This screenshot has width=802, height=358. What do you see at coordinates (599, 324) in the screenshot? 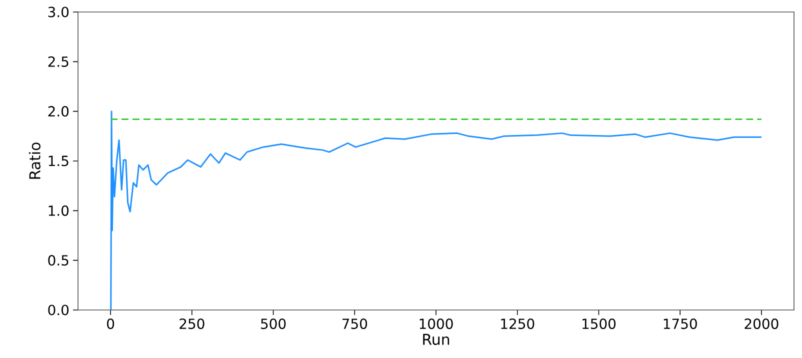
I see `x-tick-label: 1500` at bounding box center [599, 324].